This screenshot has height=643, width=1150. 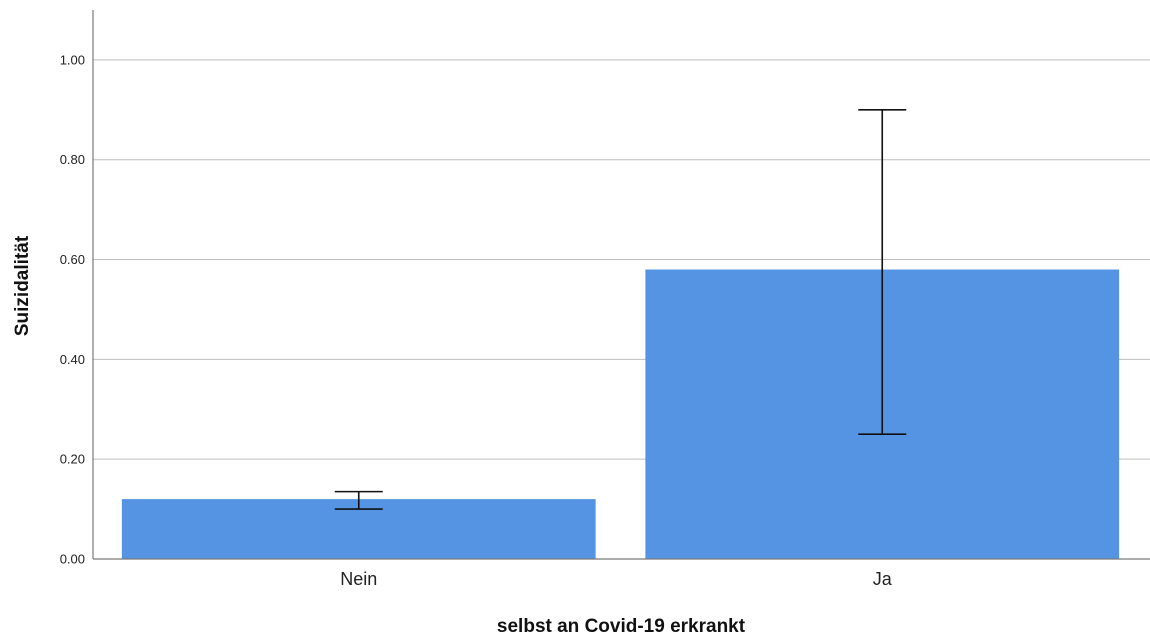 What do you see at coordinates (621, 626) in the screenshot?
I see `x-axis-title: selbst an Covid-19 erkrankt` at bounding box center [621, 626].